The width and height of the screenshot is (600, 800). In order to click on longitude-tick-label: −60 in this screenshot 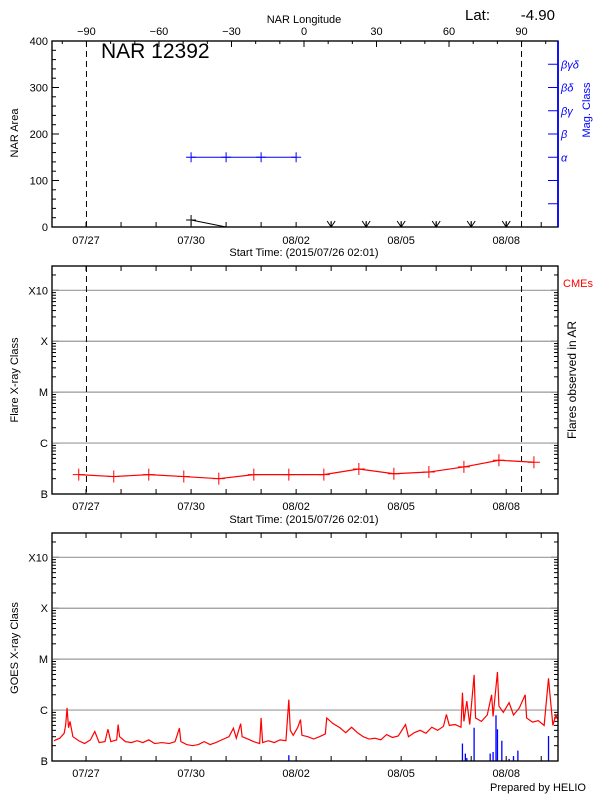, I will do `click(159, 32)`.